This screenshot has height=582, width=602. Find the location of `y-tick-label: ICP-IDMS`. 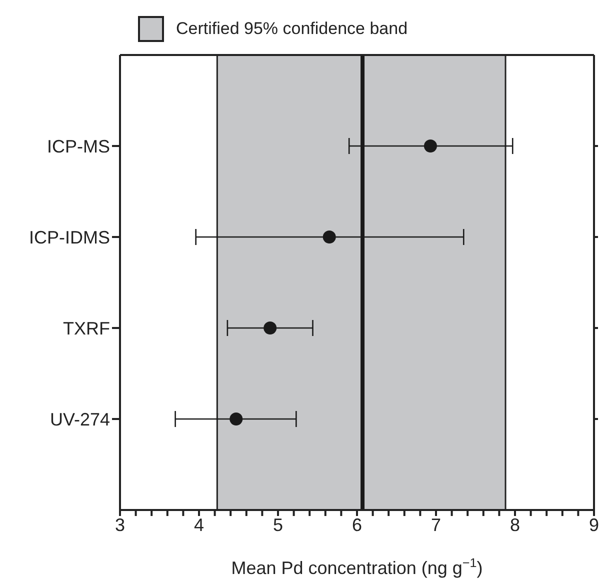

y-tick-label: ICP-IDMS is located at coordinates (69, 237).